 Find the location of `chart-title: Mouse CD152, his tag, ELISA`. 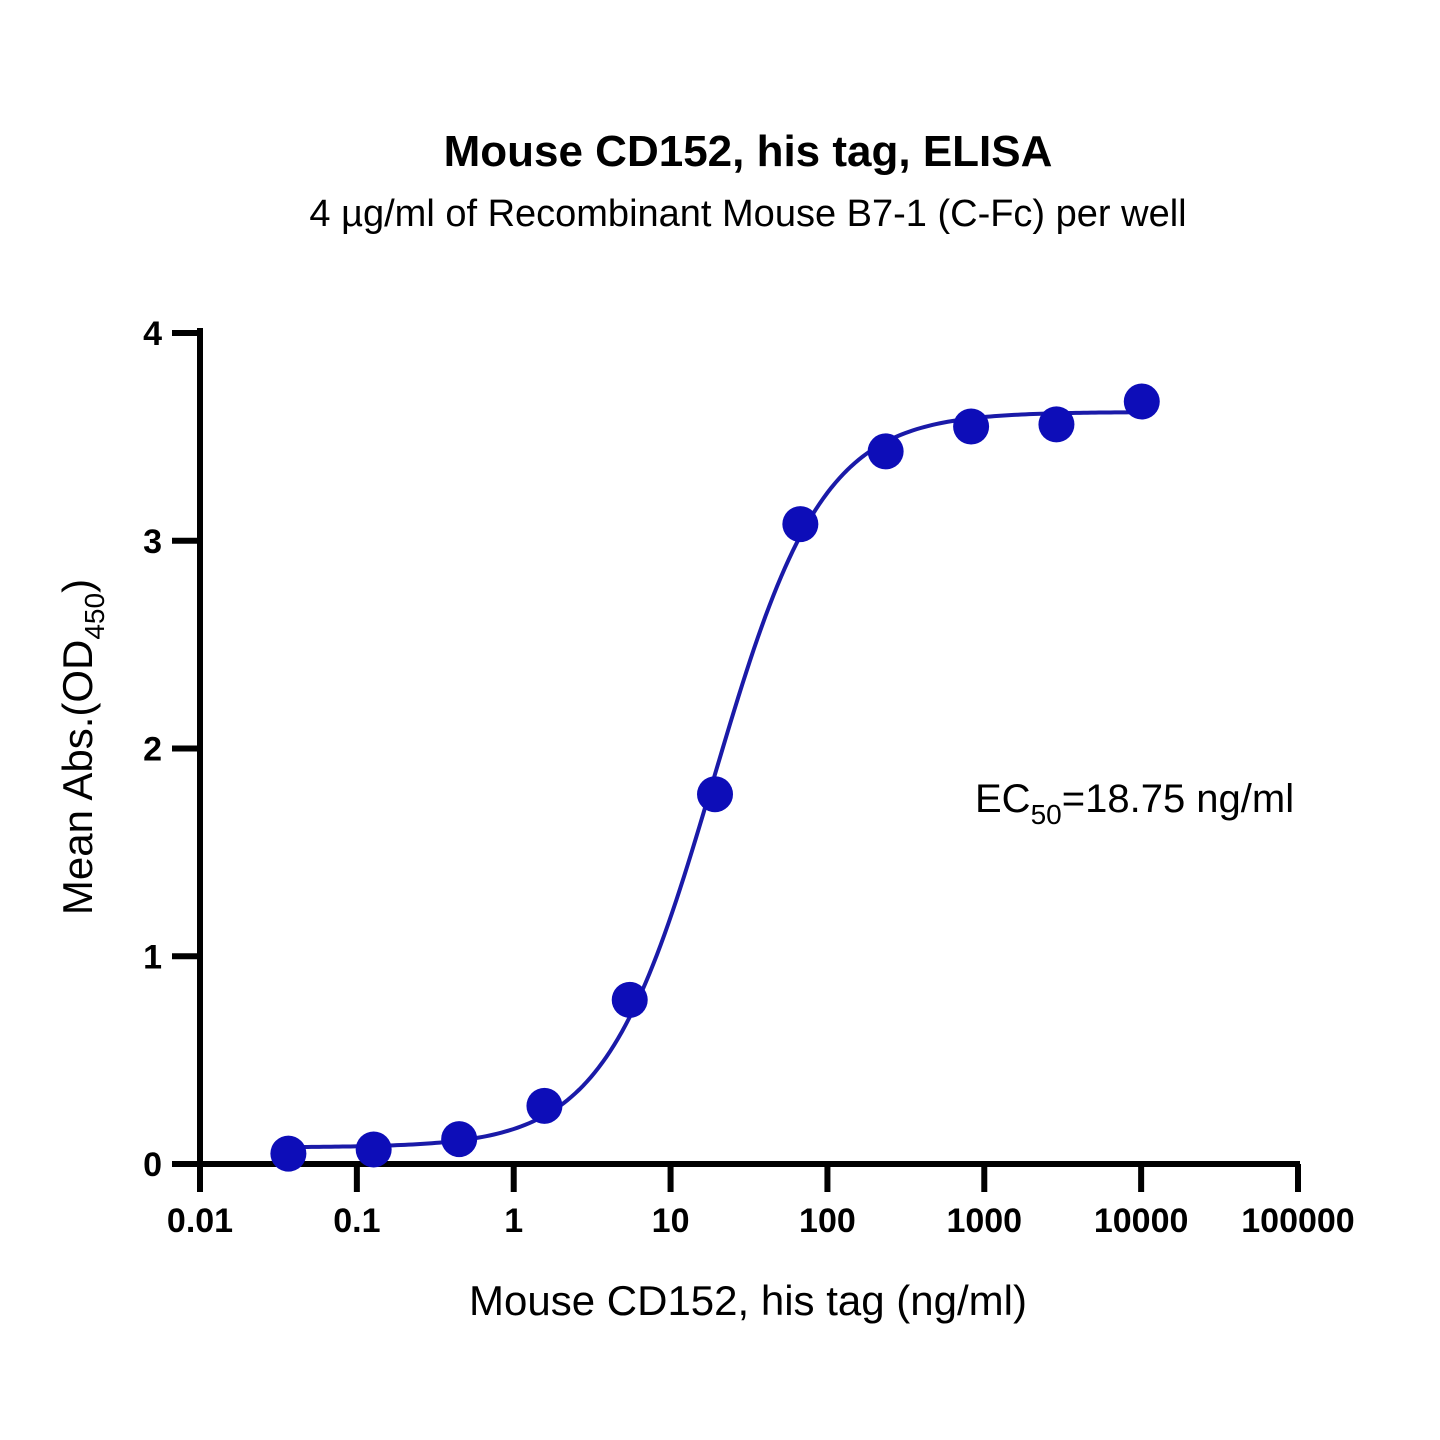

chart-title: Mouse CD152, his tag, ELISA is located at coordinates (748, 151).